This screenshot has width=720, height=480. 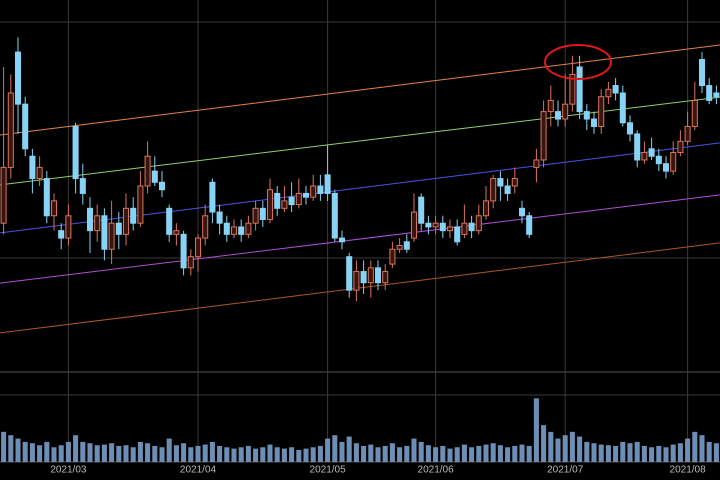 What do you see at coordinates (565, 470) in the screenshot?
I see `x-tick-label: 2021/07` at bounding box center [565, 470].